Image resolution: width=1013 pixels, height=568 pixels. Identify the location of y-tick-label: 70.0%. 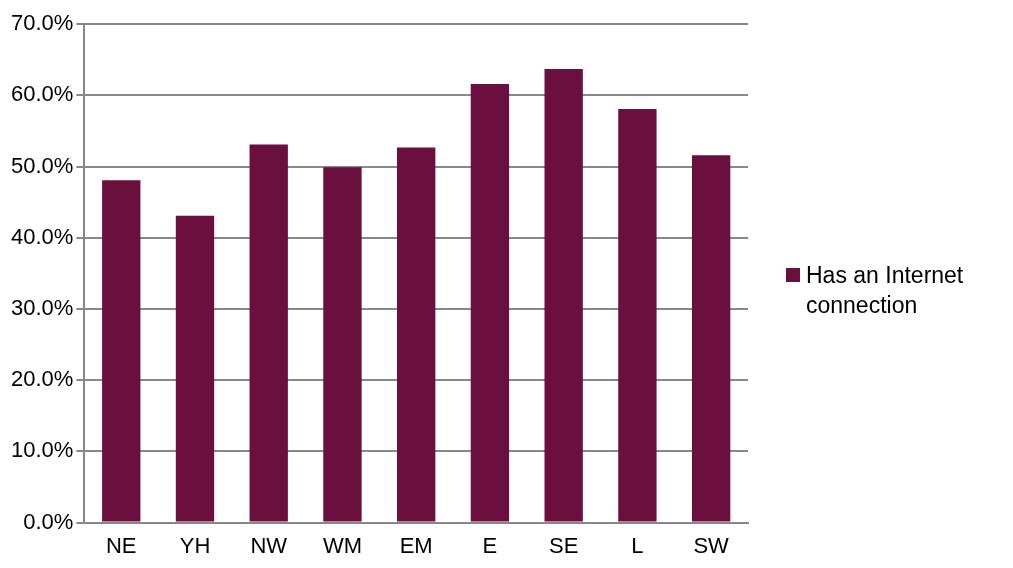
(42, 23).